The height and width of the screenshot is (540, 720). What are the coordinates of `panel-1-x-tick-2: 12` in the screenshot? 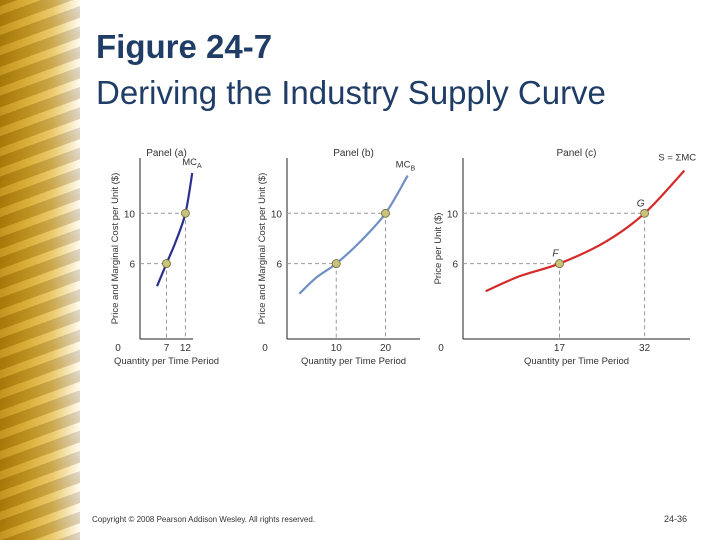 It's located at (186, 348).